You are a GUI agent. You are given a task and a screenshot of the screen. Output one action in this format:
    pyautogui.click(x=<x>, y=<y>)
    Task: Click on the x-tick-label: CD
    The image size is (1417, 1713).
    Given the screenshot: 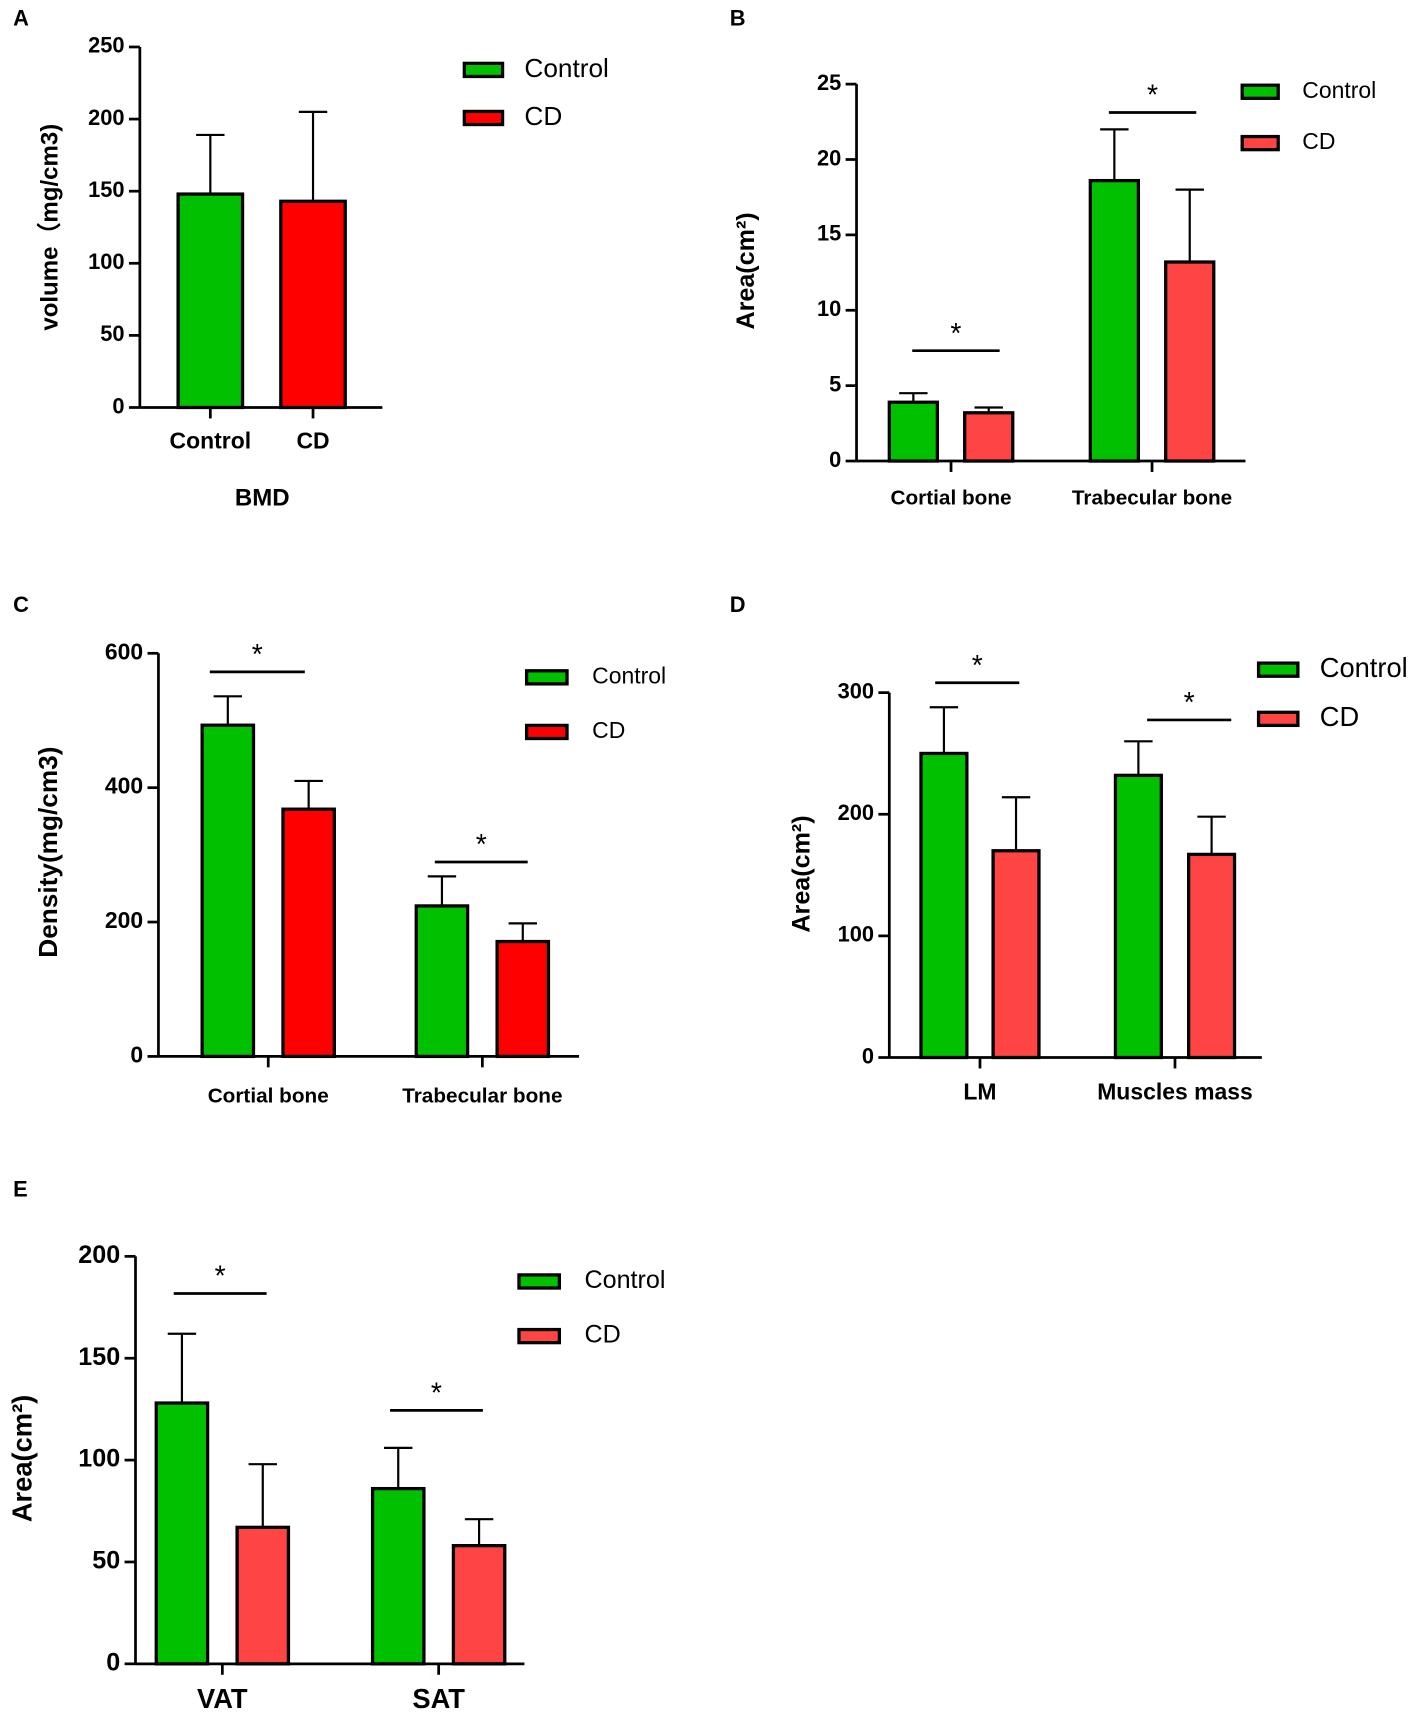 What is the action you would take?
    pyautogui.click(x=312, y=441)
    